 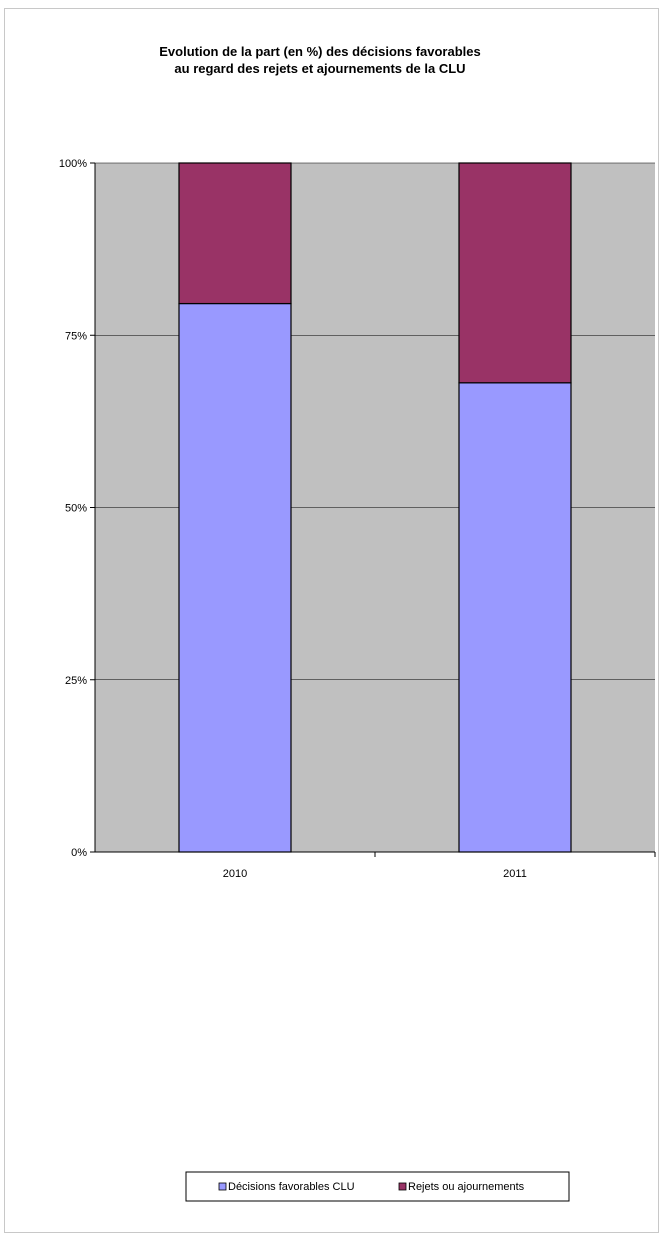 What do you see at coordinates (76, 681) in the screenshot?
I see `y-tick-label: 25%` at bounding box center [76, 681].